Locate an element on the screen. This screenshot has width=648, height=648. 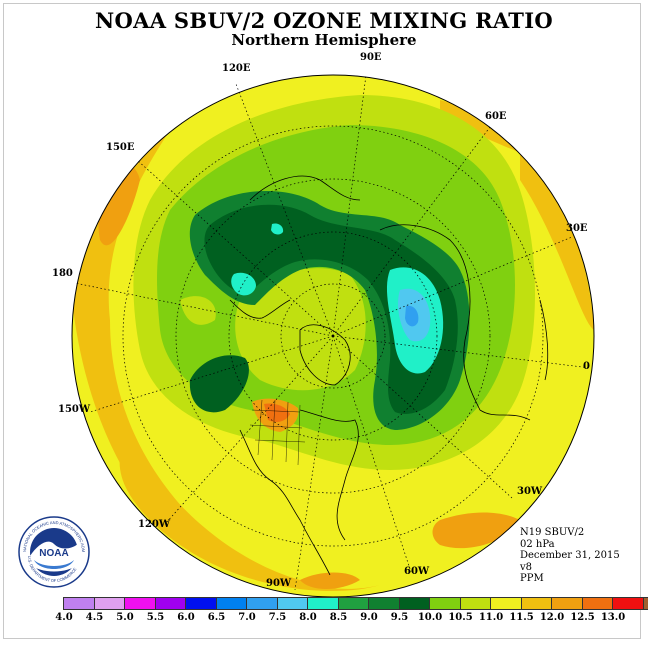
colorbar-tick-label: 6.5 is located at coordinates (216, 617).